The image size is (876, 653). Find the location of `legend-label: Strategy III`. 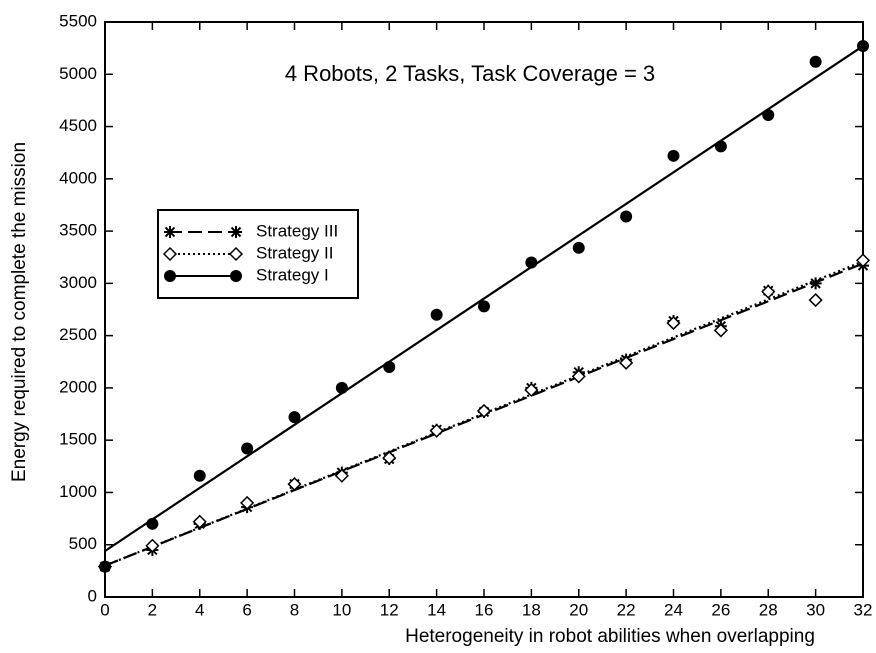

legend-label: Strategy III is located at coordinates (297, 230).